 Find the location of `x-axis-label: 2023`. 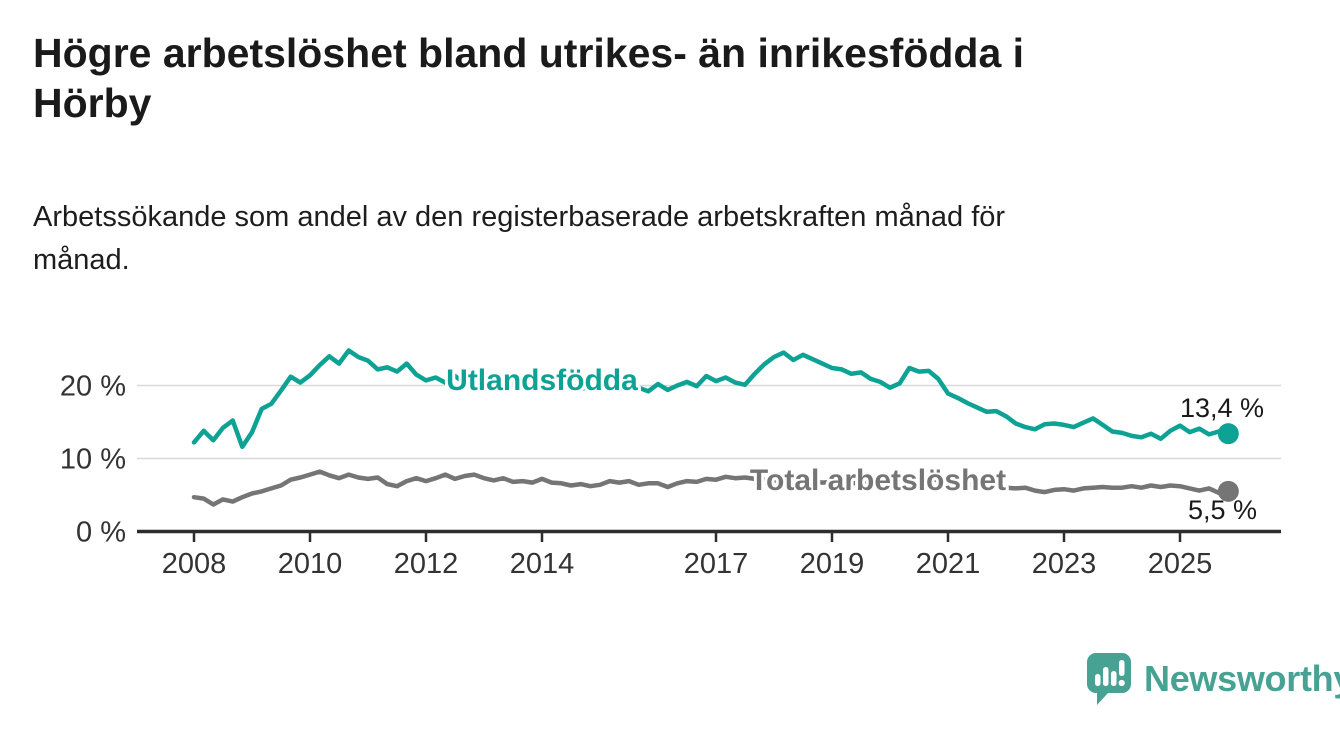

x-axis-label: 2023 is located at coordinates (1064, 564).